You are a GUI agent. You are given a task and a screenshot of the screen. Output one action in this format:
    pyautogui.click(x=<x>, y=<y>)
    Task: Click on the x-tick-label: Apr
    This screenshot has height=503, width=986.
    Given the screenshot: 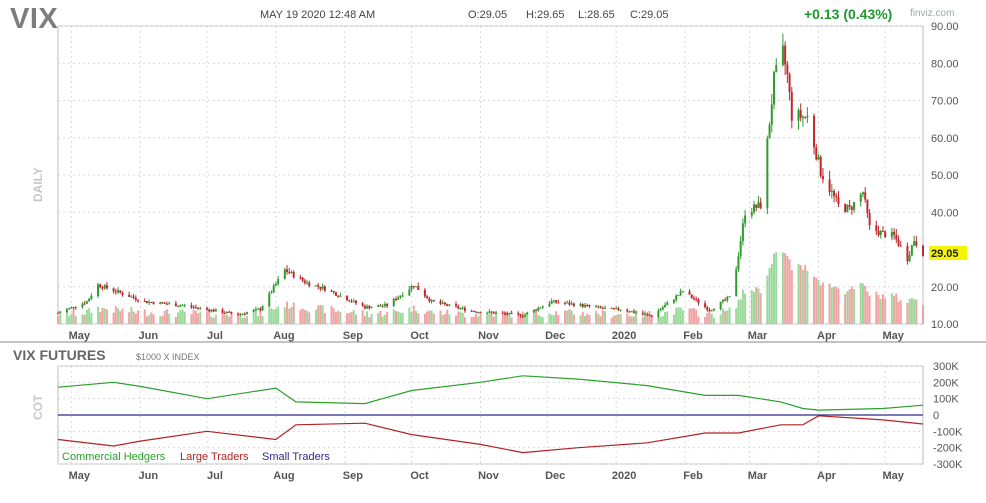 What is the action you would take?
    pyautogui.click(x=827, y=336)
    